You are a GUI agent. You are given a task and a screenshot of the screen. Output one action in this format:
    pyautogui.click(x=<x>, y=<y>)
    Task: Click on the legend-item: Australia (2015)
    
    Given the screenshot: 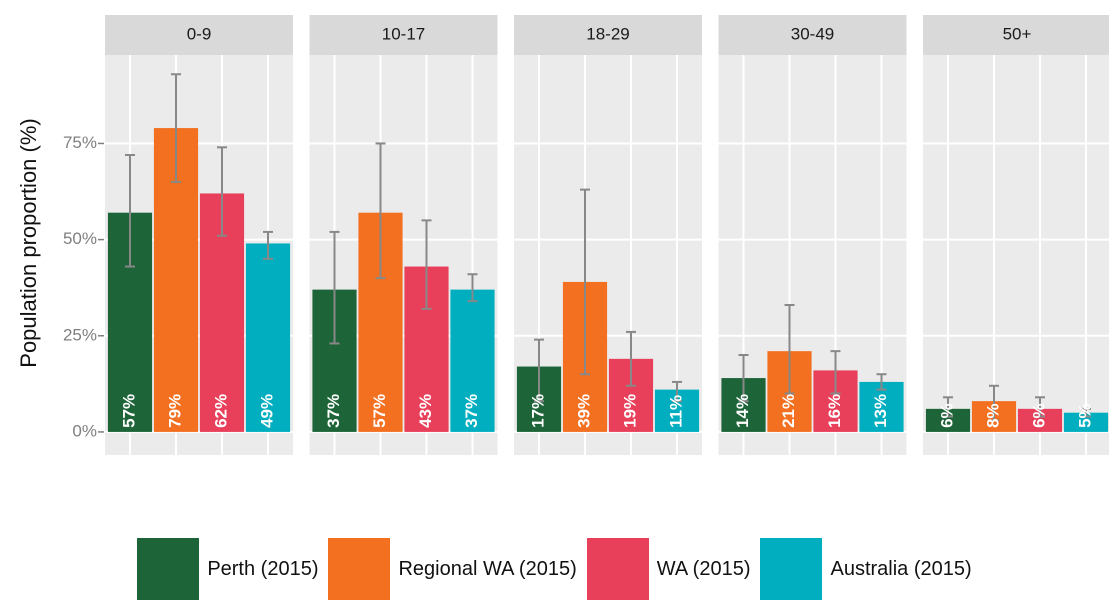 What is the action you would take?
    pyautogui.click(x=866, y=569)
    